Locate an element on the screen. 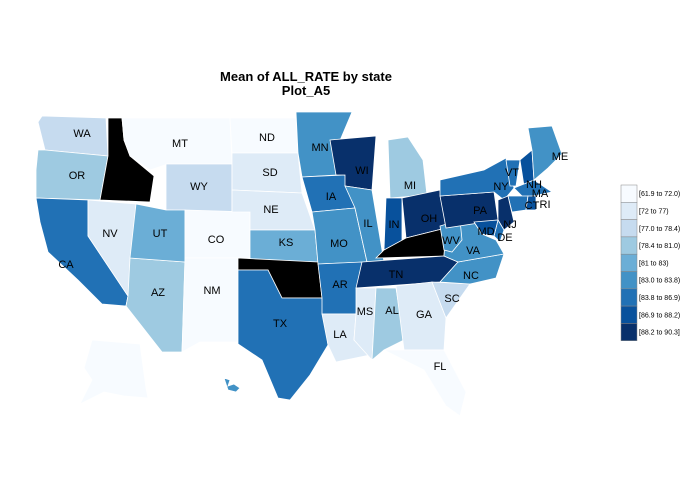 This screenshot has height=494, width=695. state-ri is located at coordinates (531, 203).